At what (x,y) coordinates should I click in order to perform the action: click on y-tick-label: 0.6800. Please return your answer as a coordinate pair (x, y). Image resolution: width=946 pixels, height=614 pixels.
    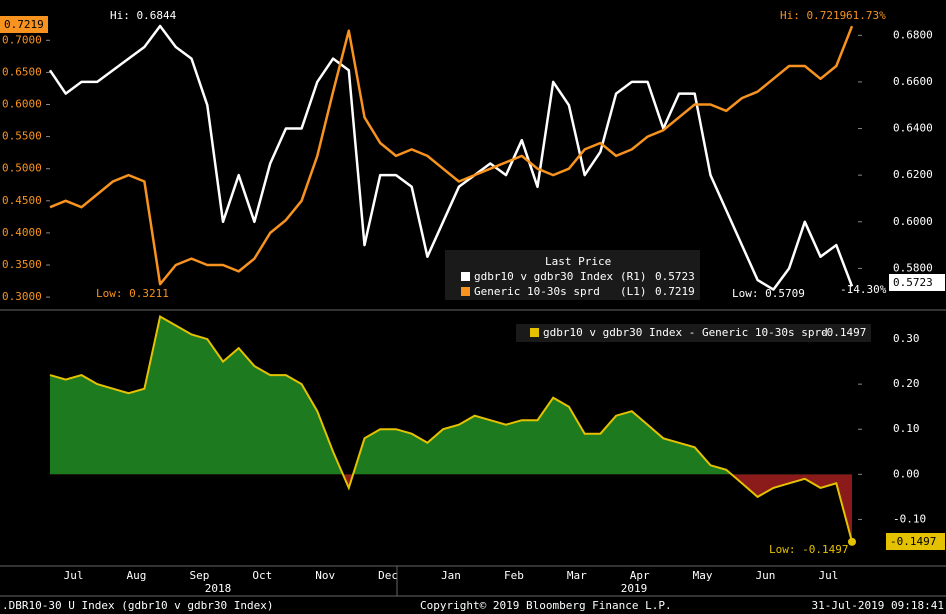
    Looking at the image, I should click on (913, 34).